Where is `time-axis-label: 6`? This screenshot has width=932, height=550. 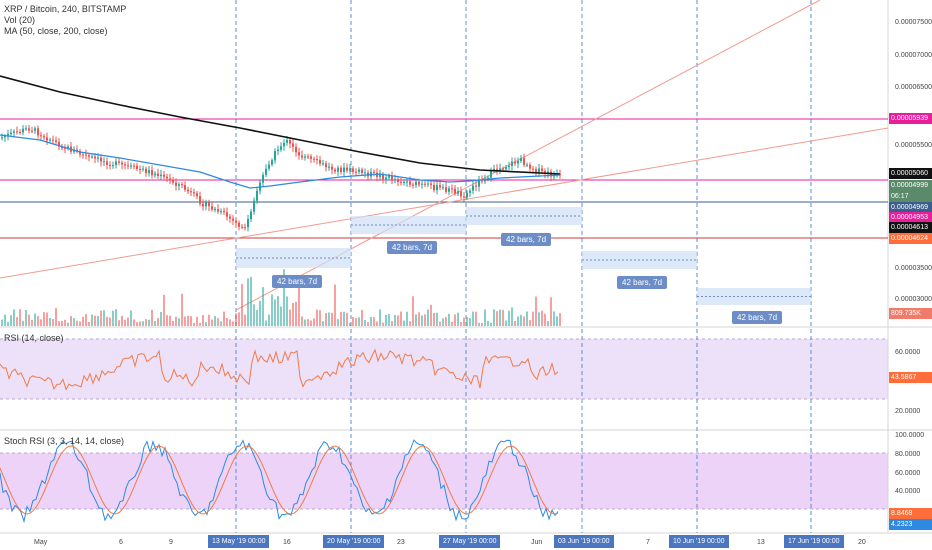 time-axis-label: 6 is located at coordinates (121, 542).